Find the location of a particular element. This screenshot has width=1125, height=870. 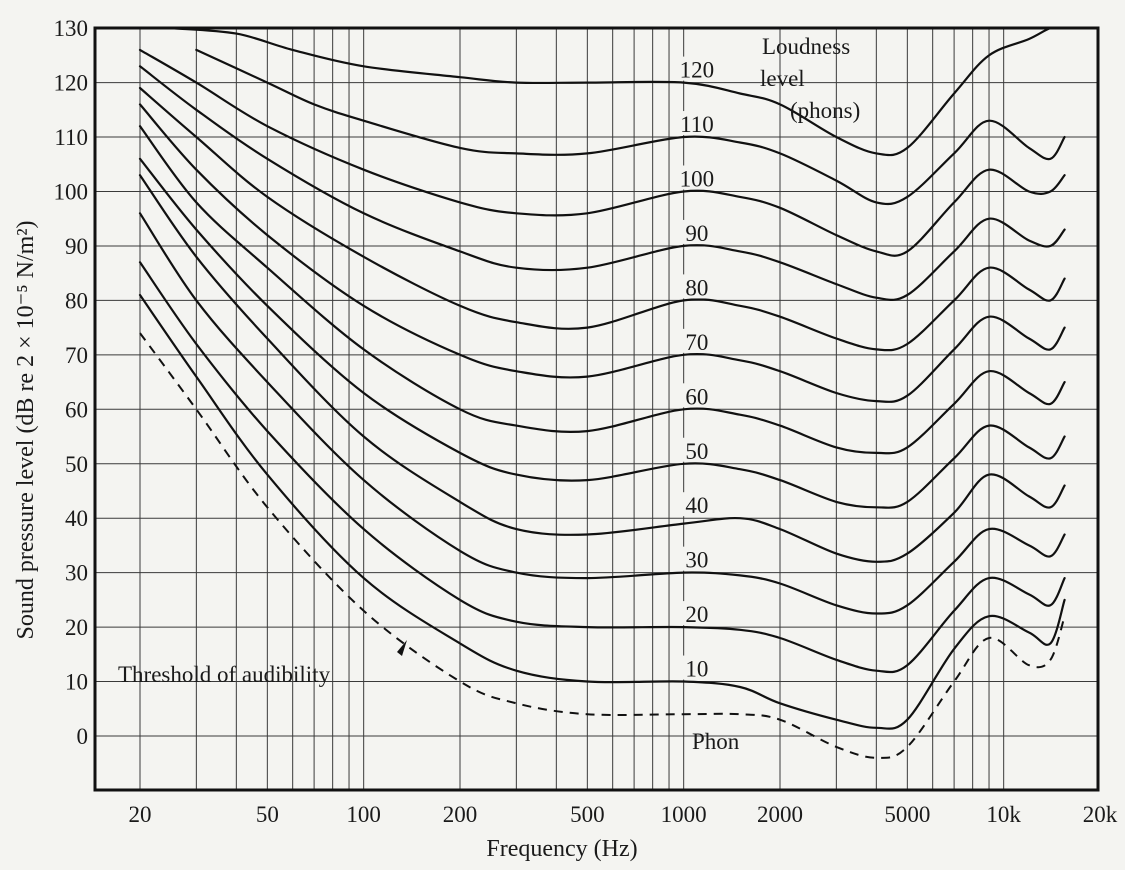

curve-label: 40 is located at coordinates (696, 505).